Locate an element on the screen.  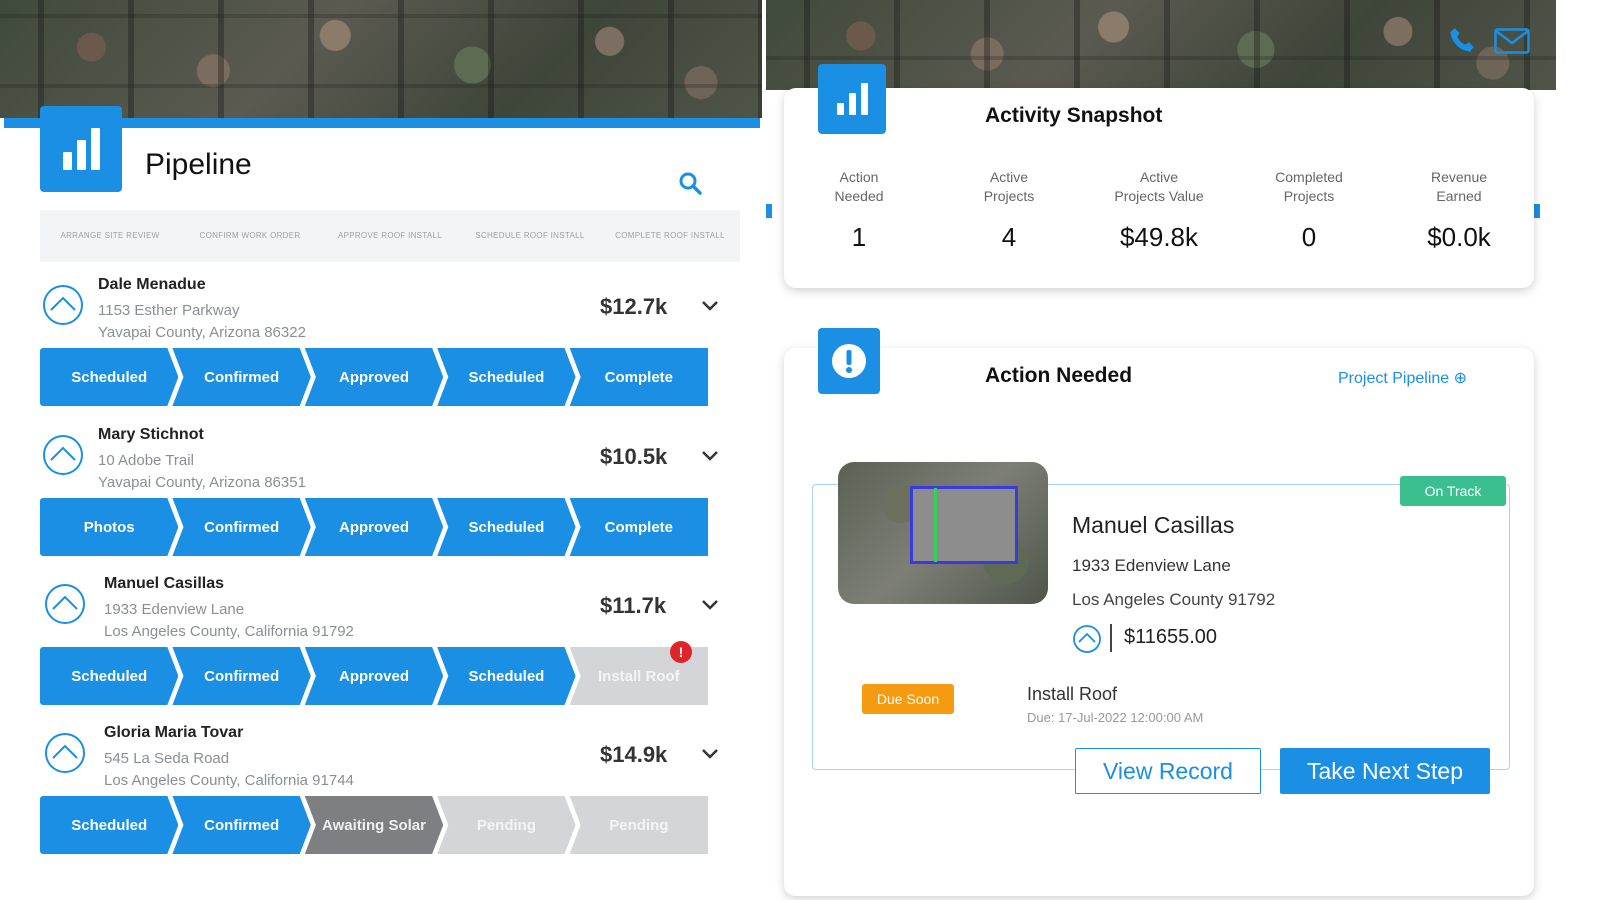
project-amount: $11.7k is located at coordinates (633, 605).